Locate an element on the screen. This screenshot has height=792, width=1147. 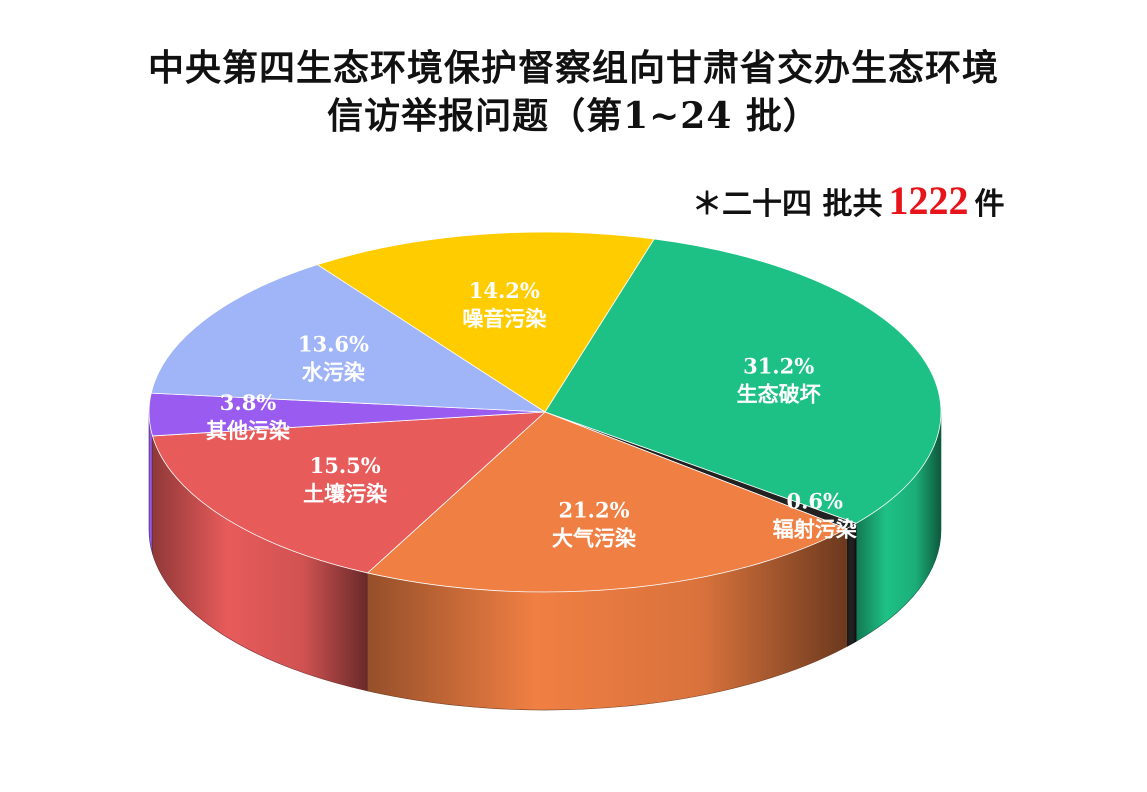
slice-category-label: 土壤污染 is located at coordinates (345, 493).